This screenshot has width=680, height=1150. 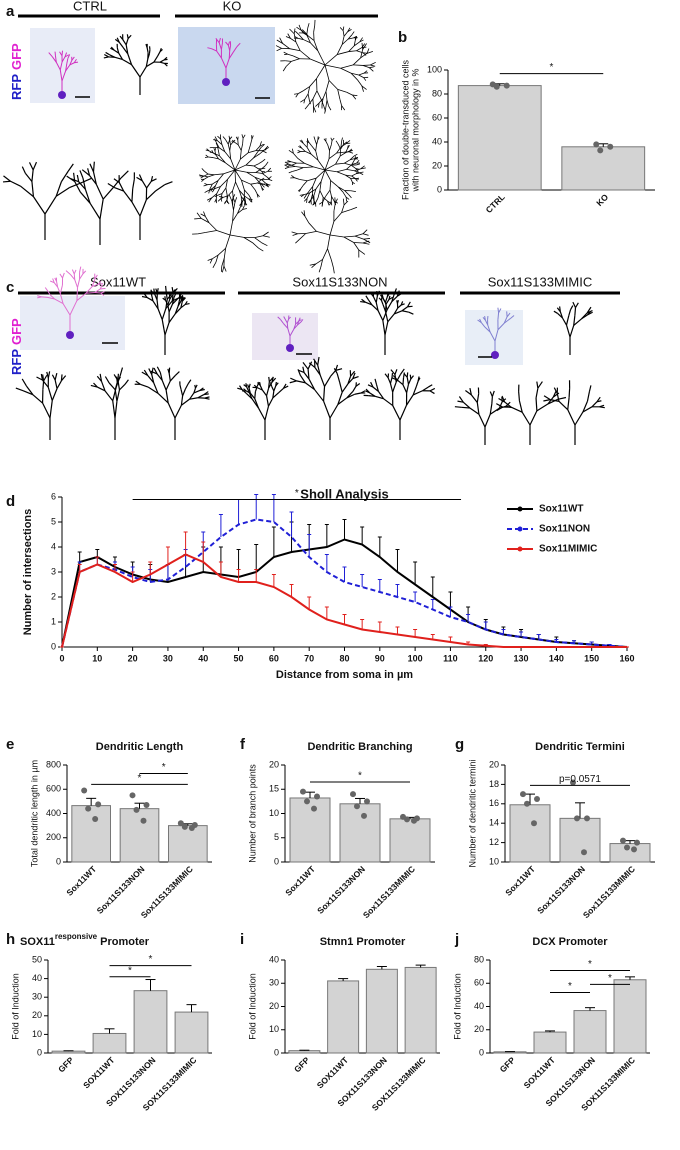 I want to click on y-axis-label: Total dendritic length in µm, so click(x=34, y=813).